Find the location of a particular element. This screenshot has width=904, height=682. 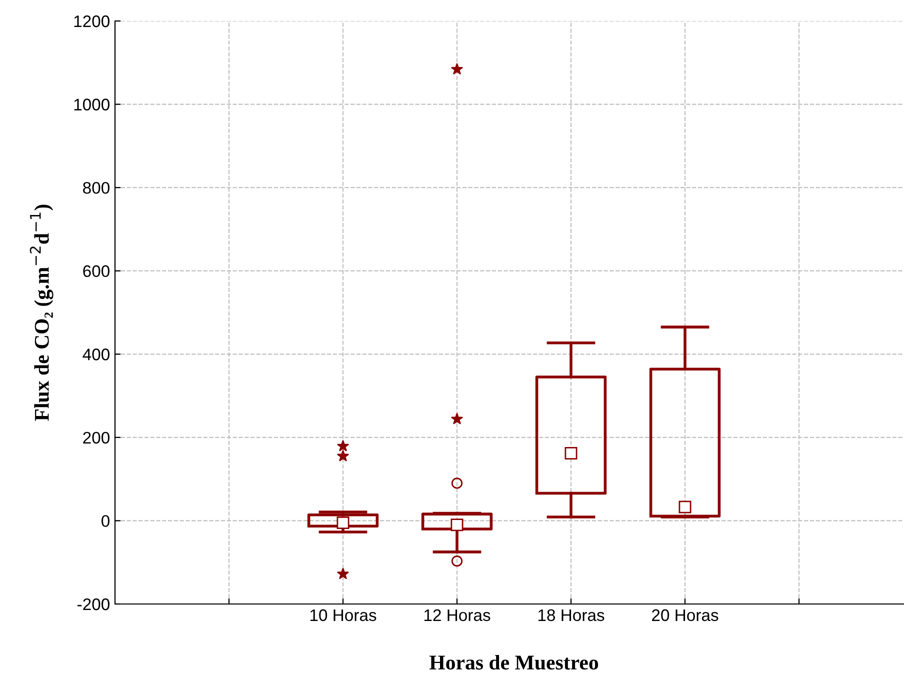

y-tick-label: 1200 is located at coordinates (92, 21).